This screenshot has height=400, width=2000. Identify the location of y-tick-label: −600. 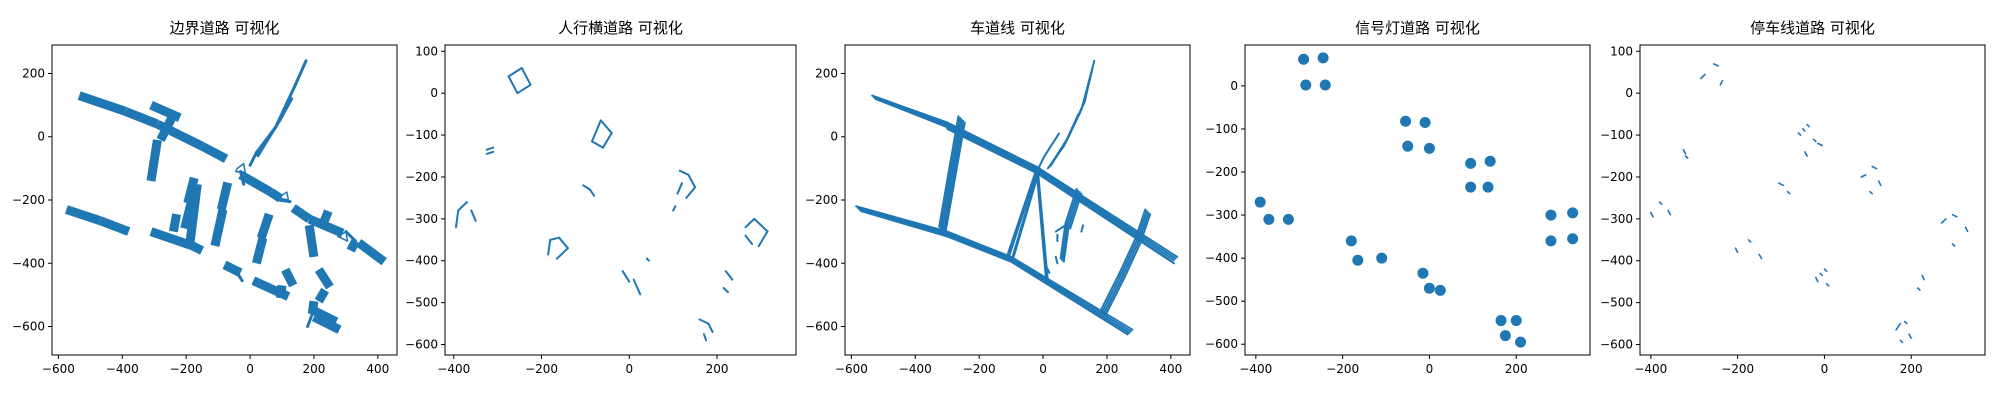
(821, 327).